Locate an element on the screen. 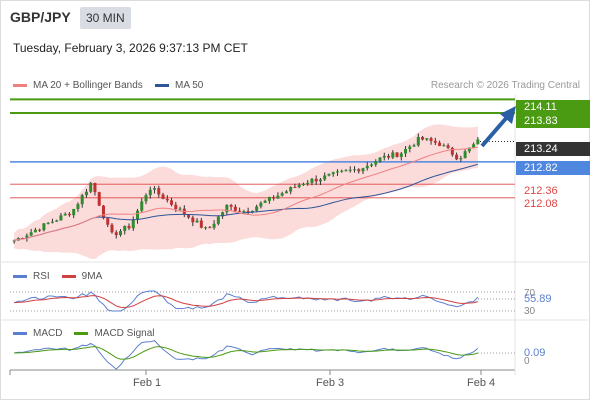 Image resolution: width=590 pixels, height=400 pixels. rsi-line is located at coordinates (246, 301).